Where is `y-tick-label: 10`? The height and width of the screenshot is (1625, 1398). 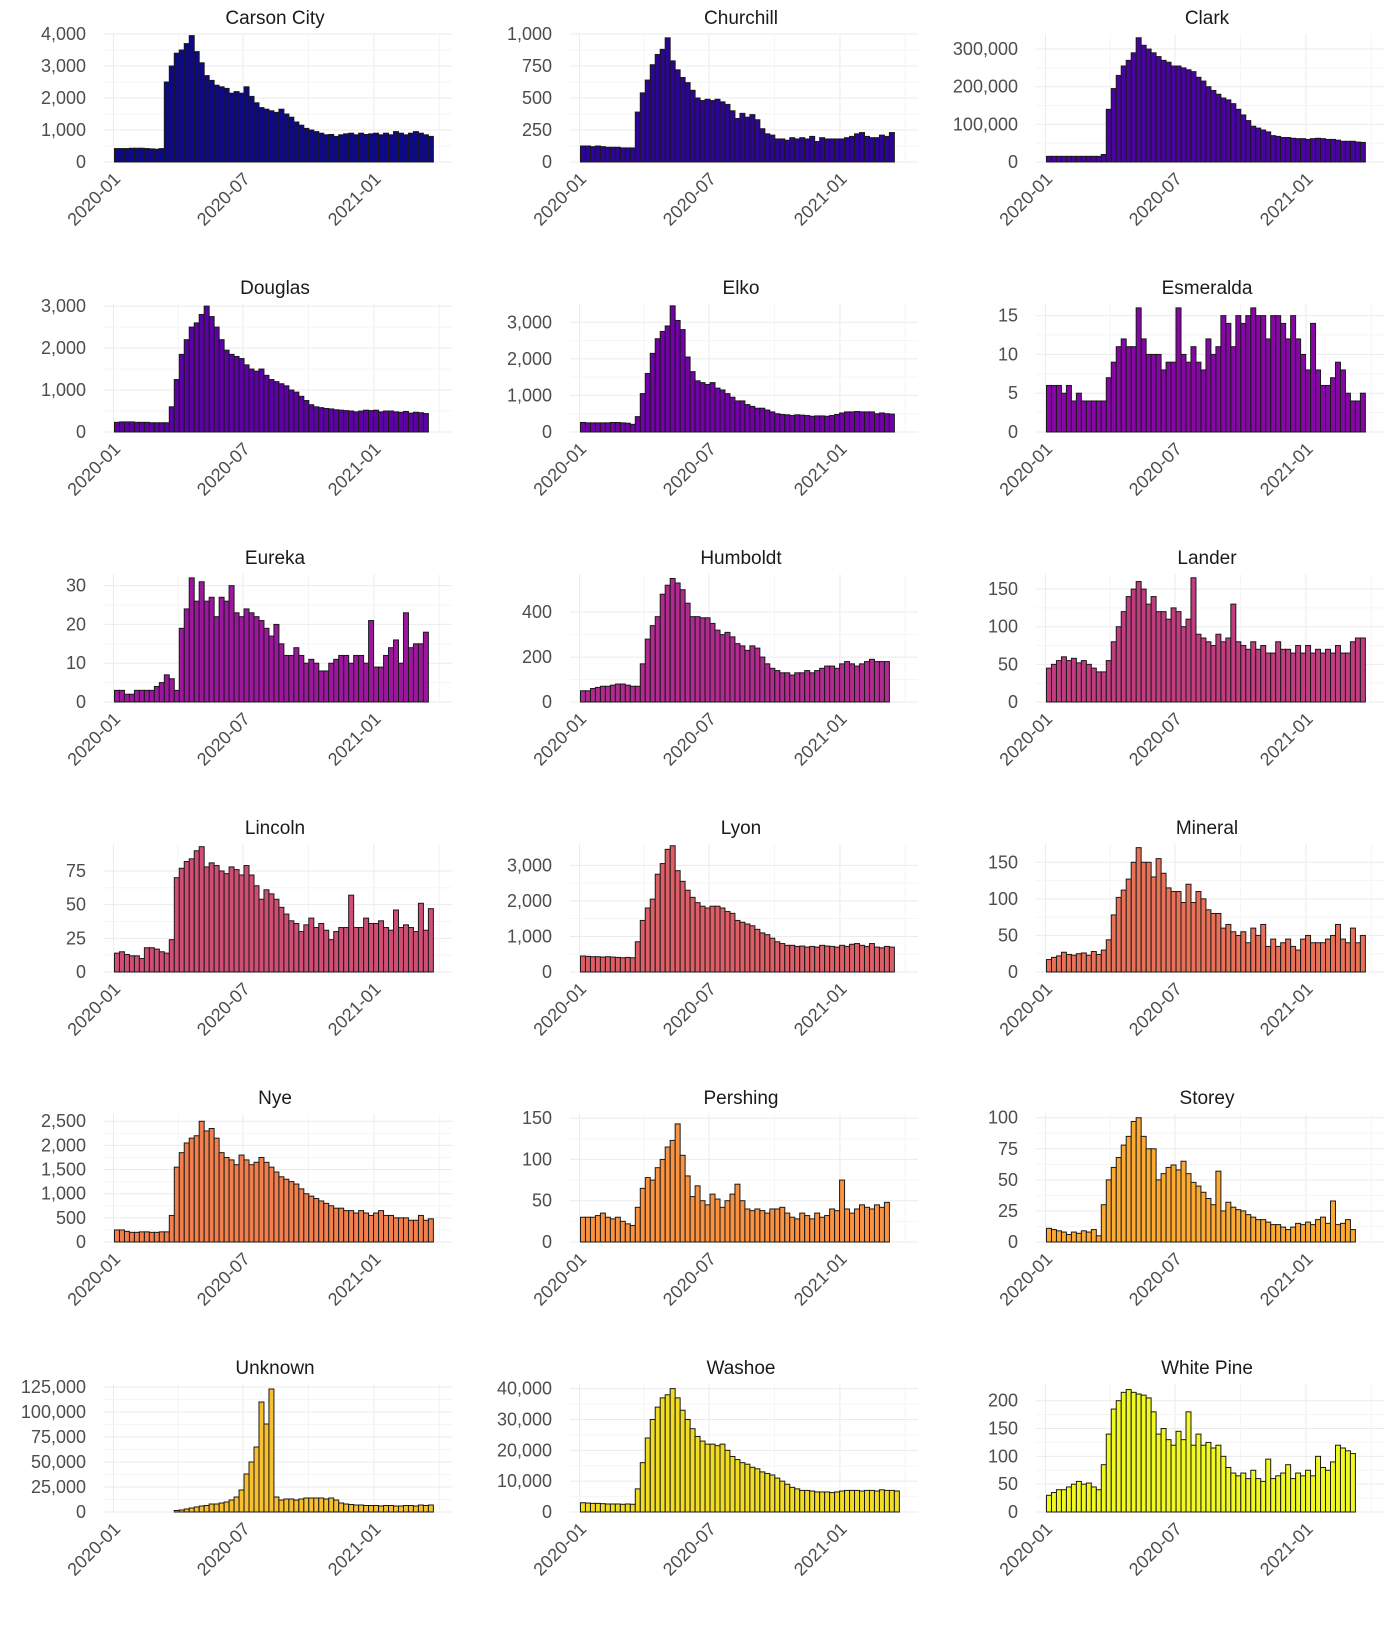 y-tick-label: 10 is located at coordinates (1008, 354).